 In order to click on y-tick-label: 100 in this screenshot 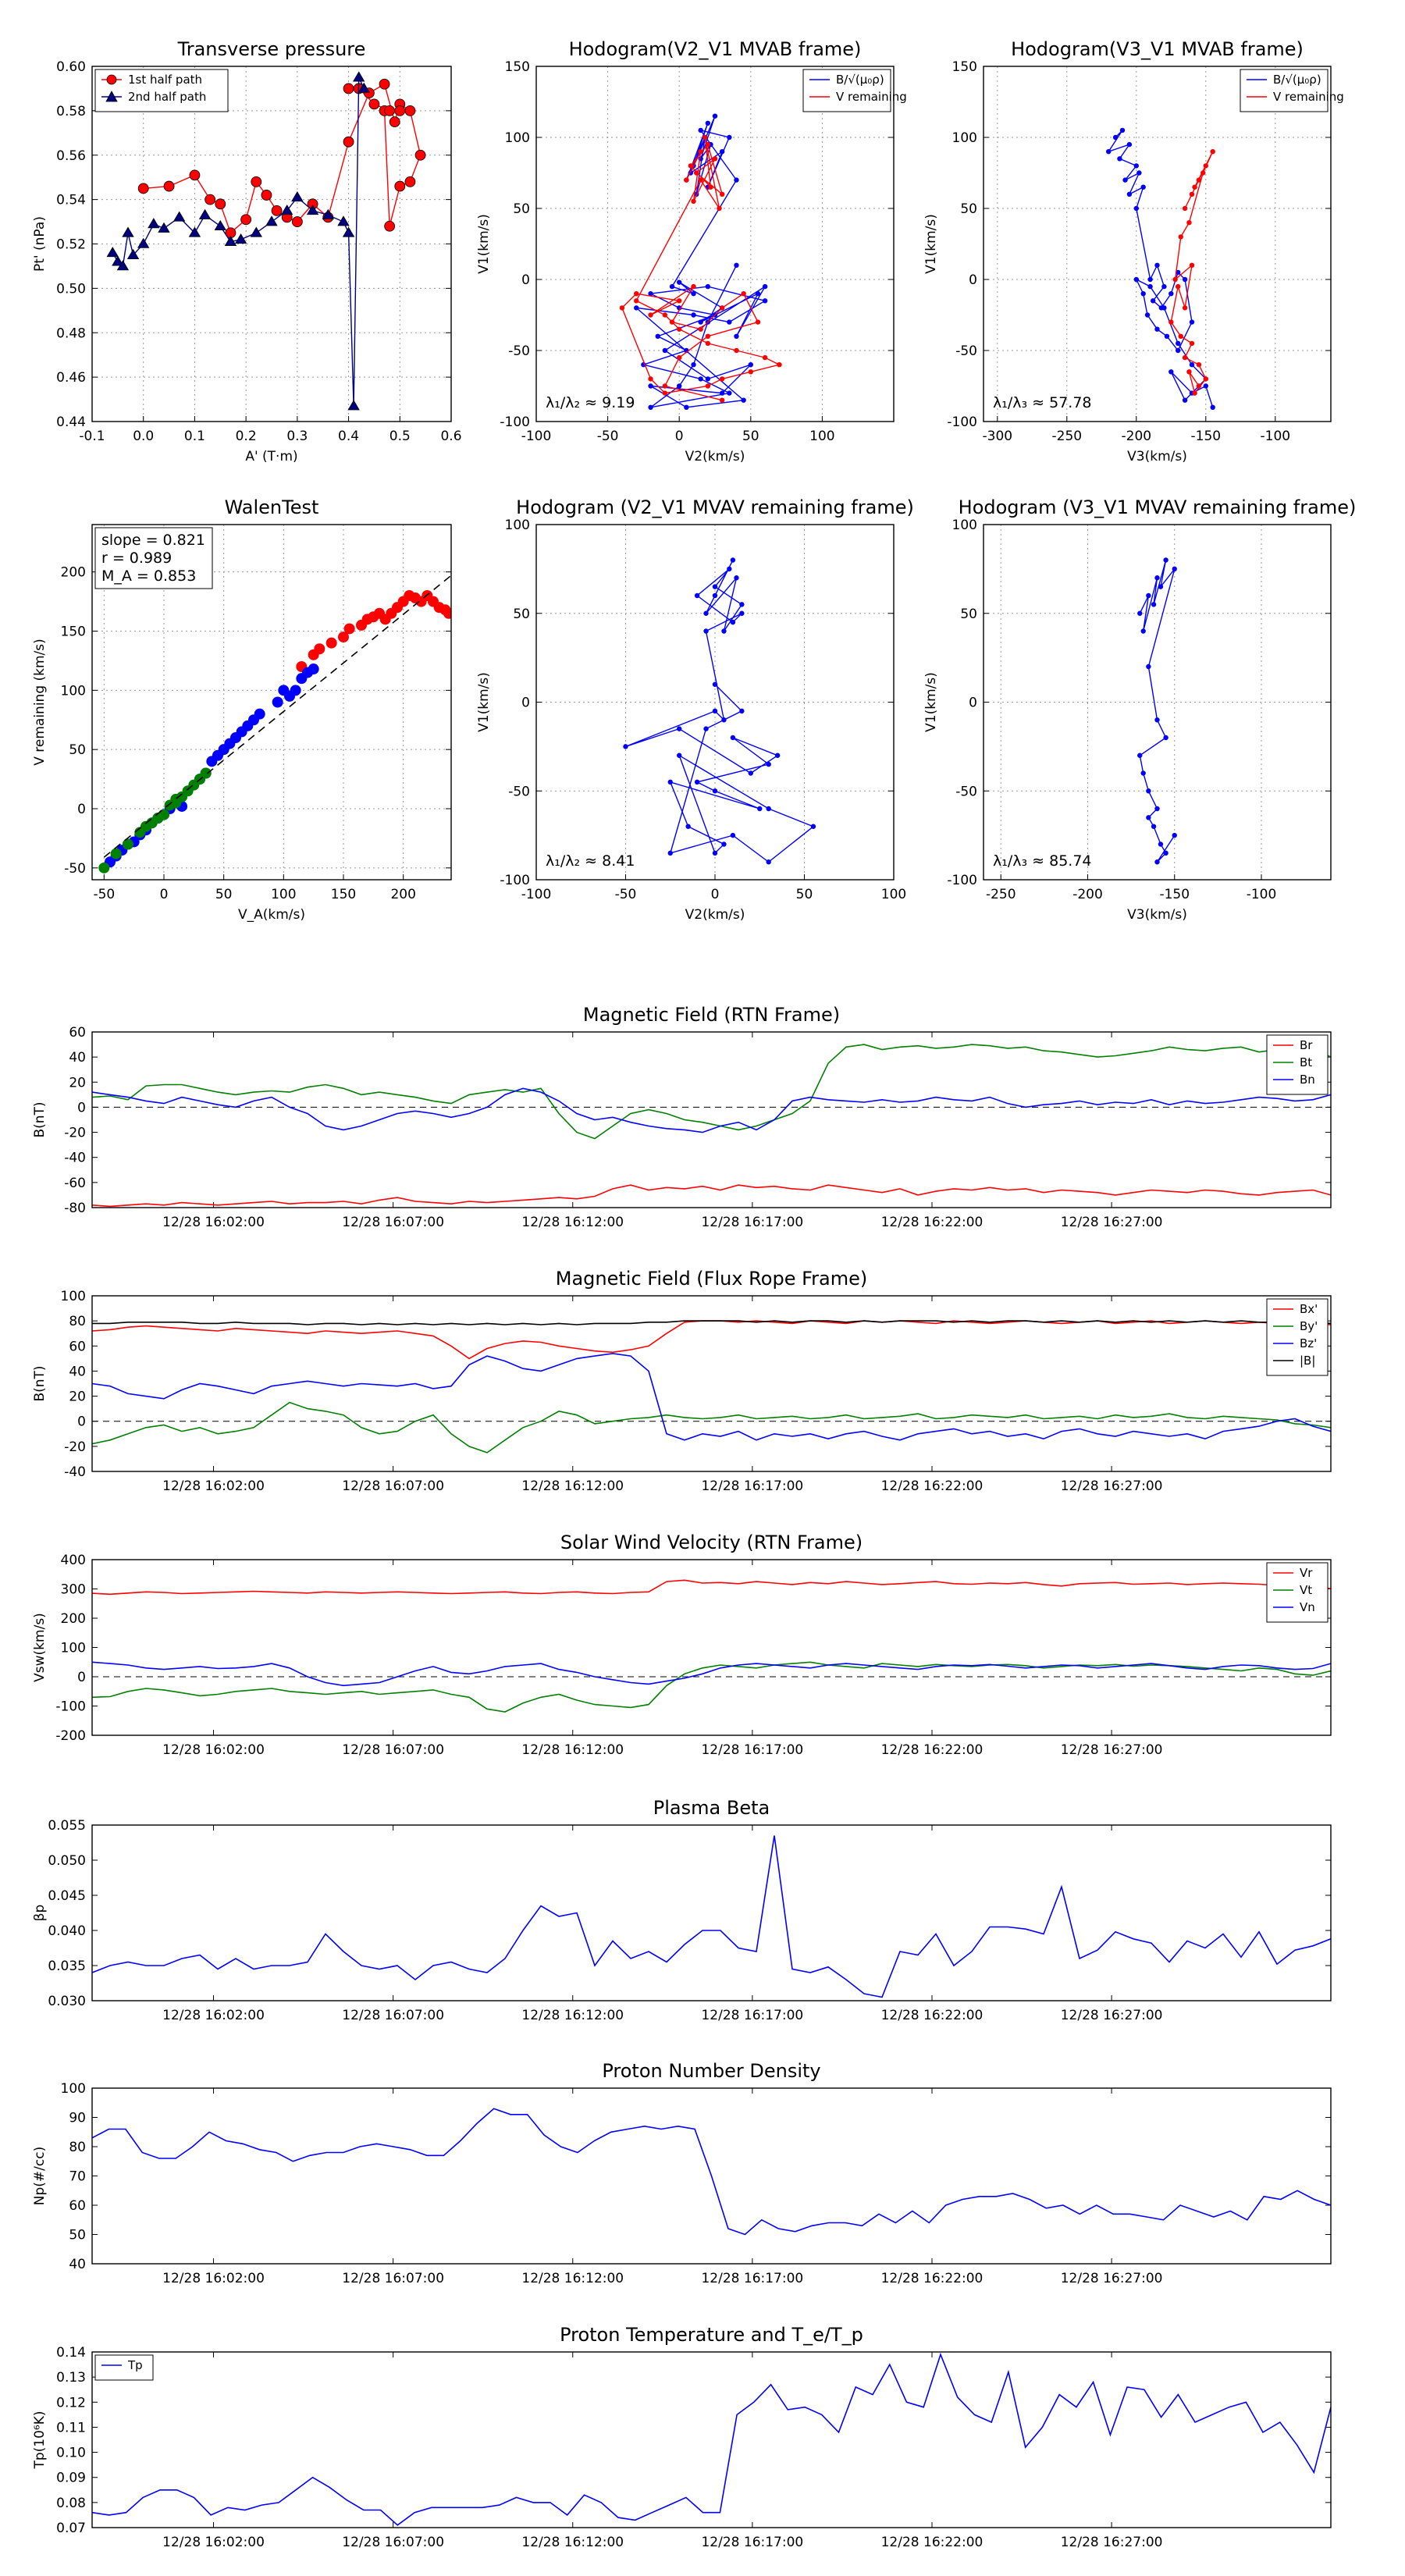, I will do `click(73, 2089)`.